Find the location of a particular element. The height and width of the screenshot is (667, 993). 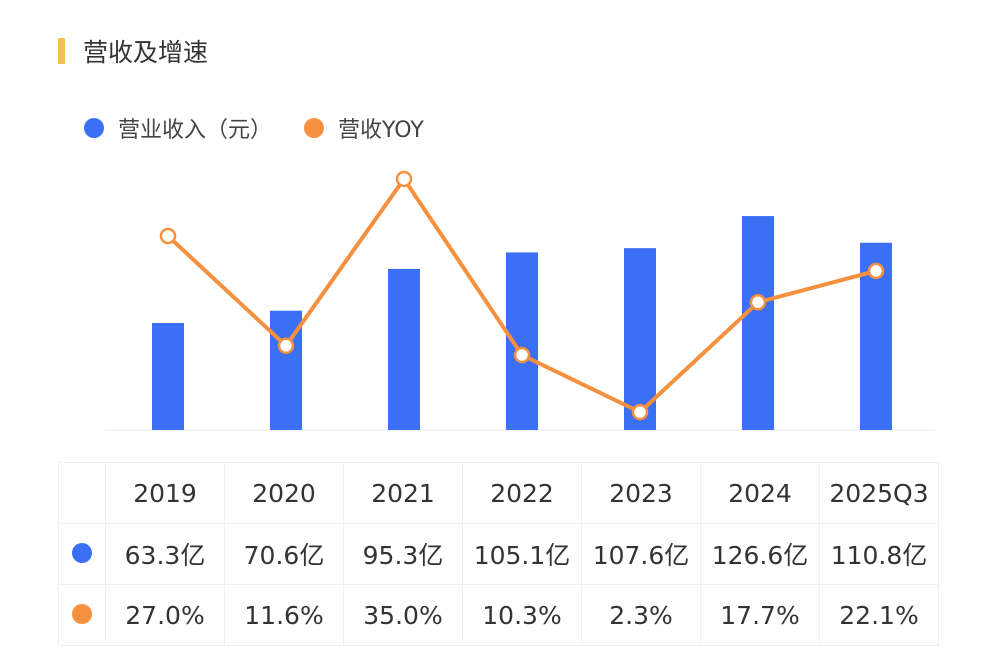

table-header-cell: 2019 is located at coordinates (165, 493).